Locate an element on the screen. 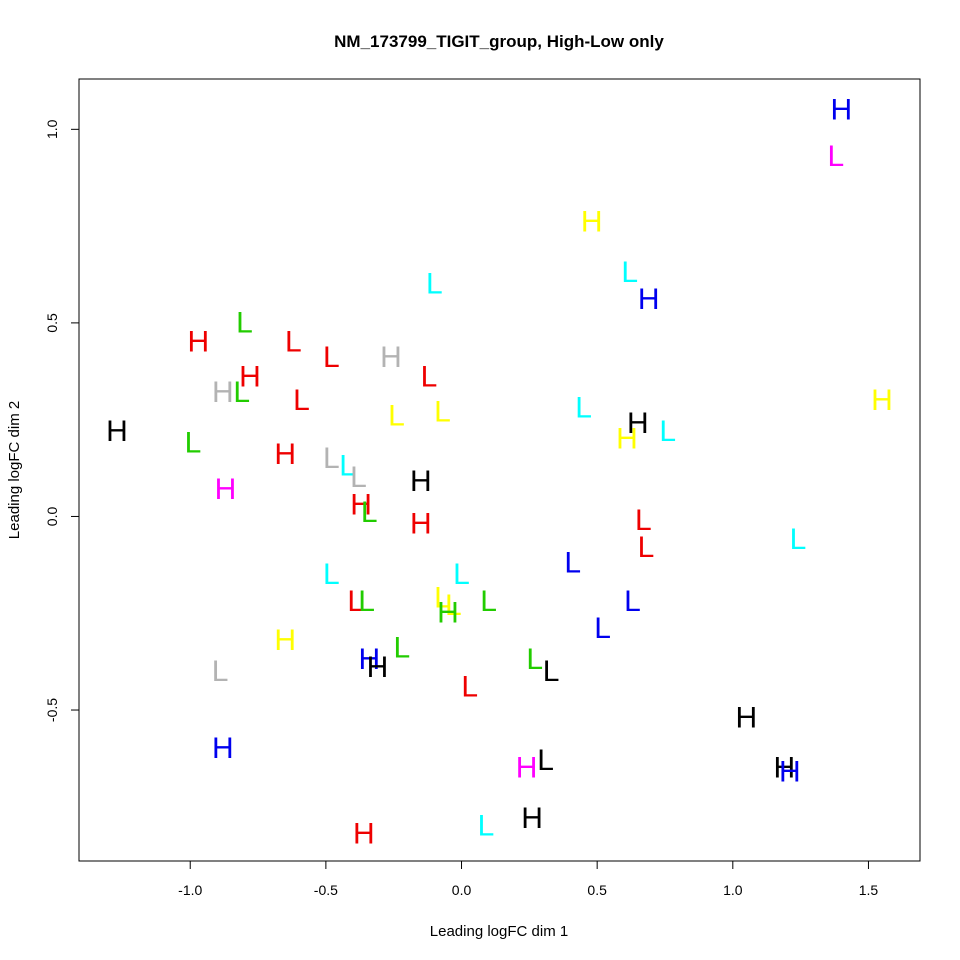  y-tick-label: 0.0 is located at coordinates (52, 517).